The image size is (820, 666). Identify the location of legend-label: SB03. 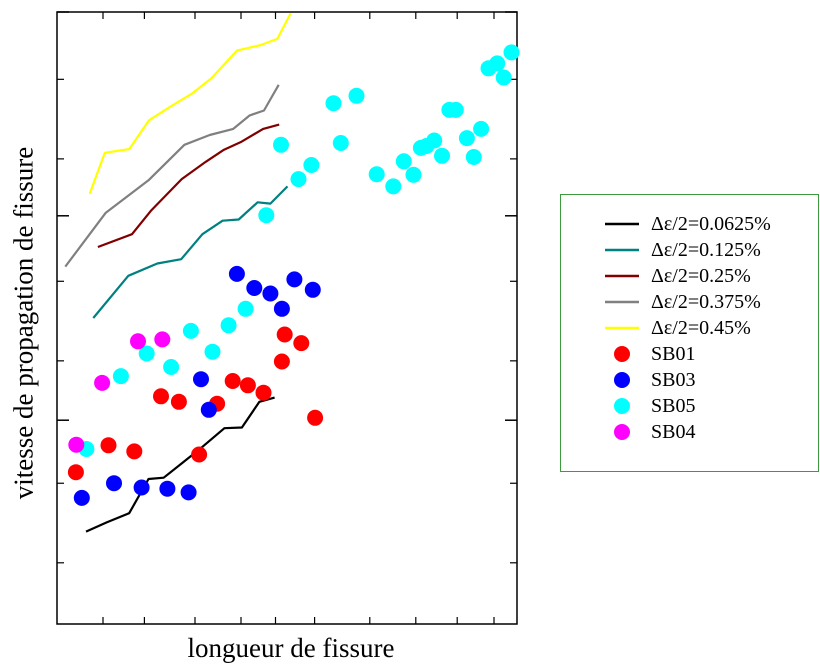
(673, 380).